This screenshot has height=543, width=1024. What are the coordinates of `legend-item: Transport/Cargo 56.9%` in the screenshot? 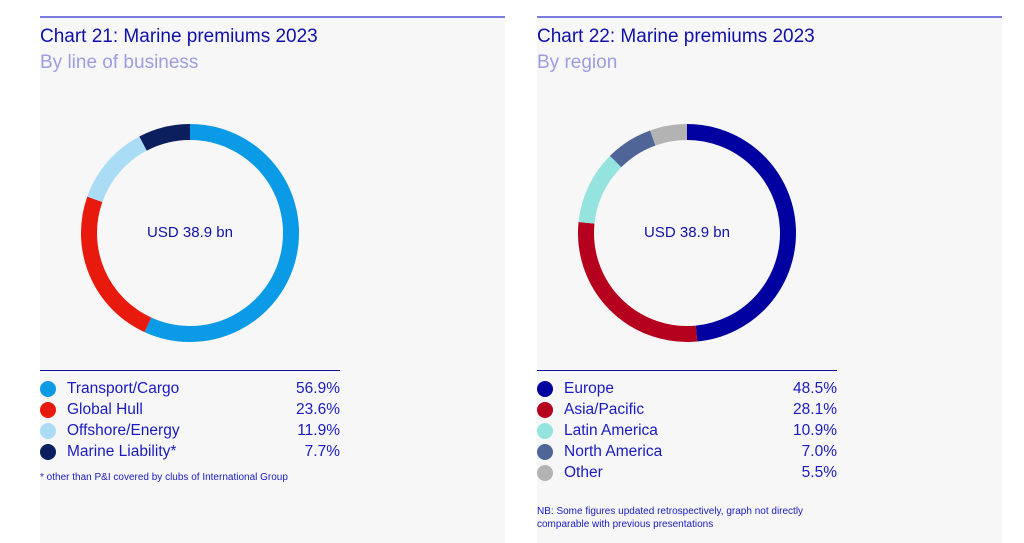 It's located at (190, 388).